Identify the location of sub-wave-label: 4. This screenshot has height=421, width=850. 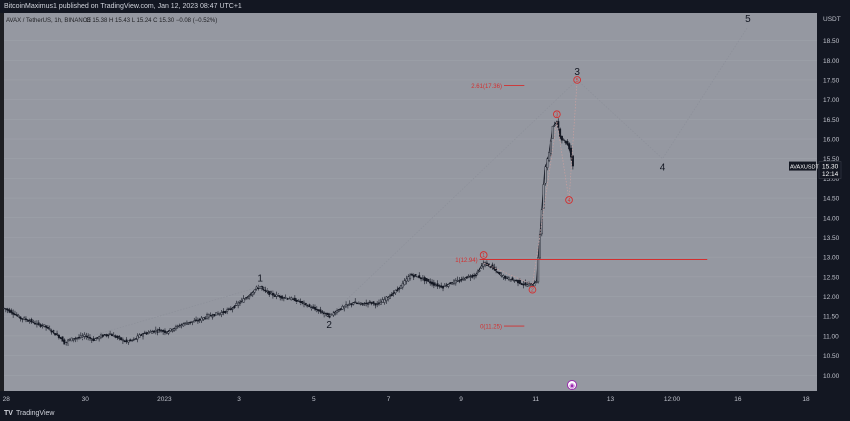
(569, 201).